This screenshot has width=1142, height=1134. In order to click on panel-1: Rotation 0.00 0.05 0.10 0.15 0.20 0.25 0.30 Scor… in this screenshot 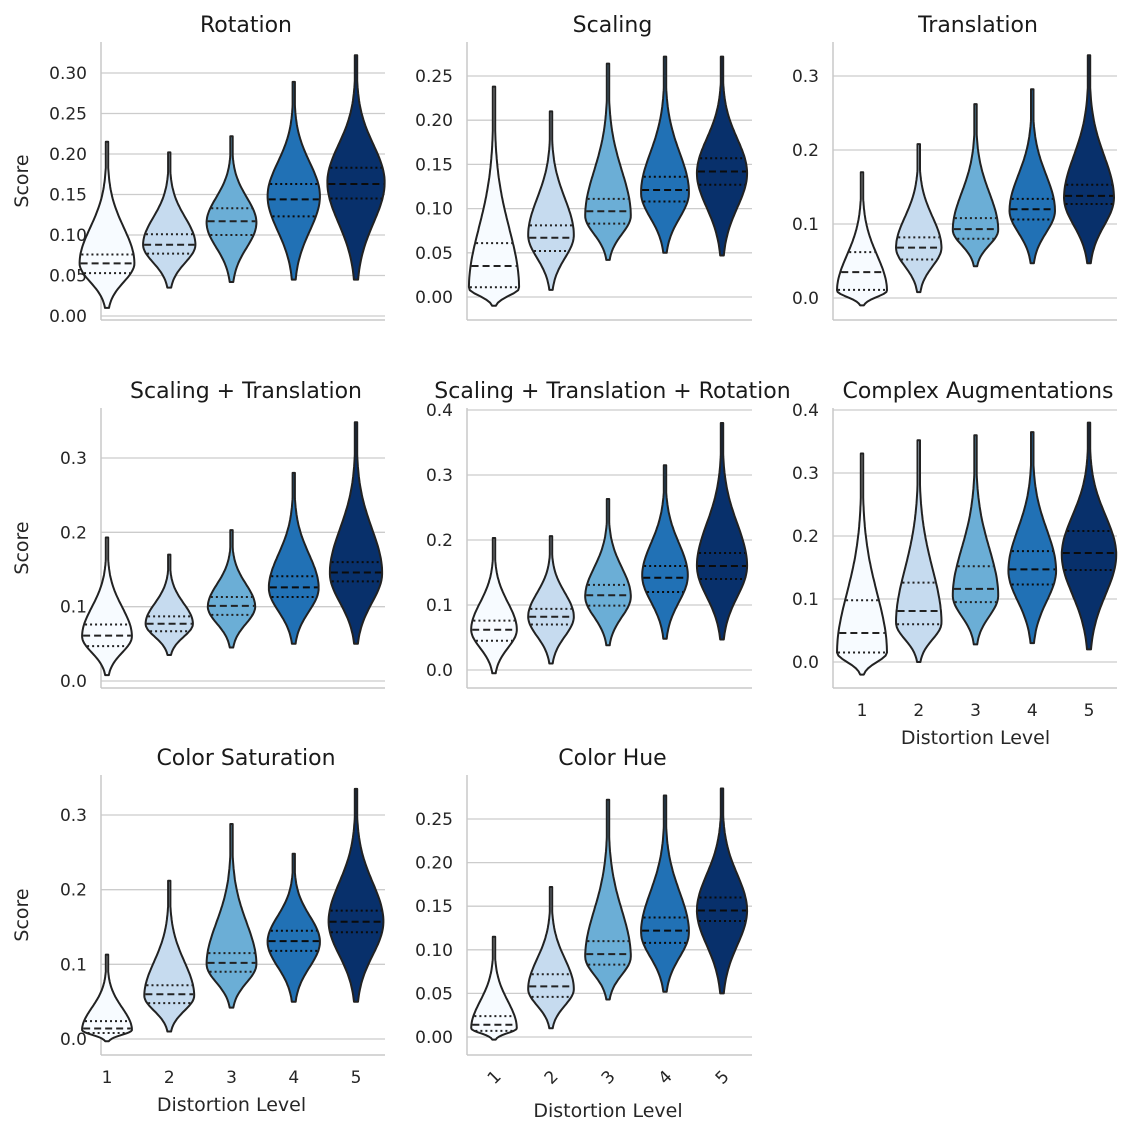, I will do `click(198, 170)`.